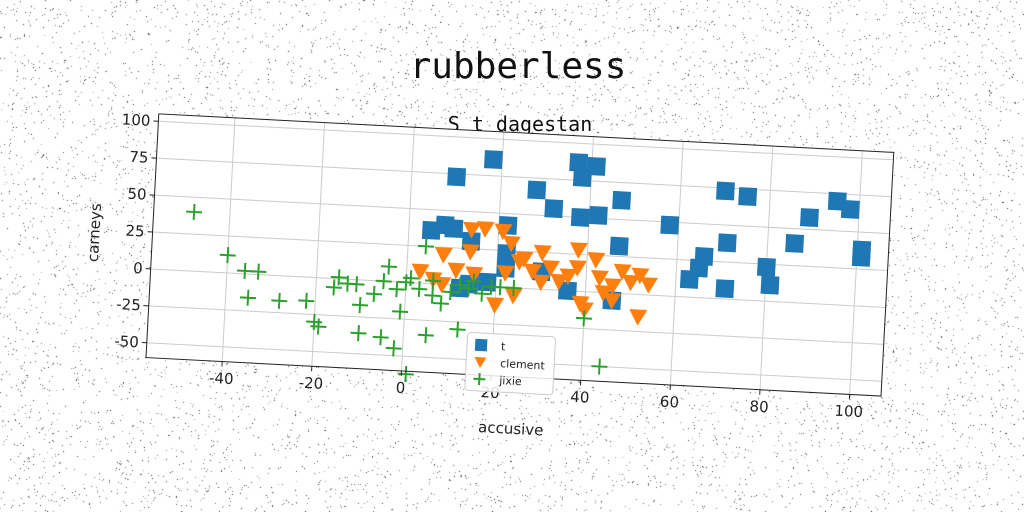 This screenshot has width=1024, height=512. What do you see at coordinates (759, 406) in the screenshot?
I see `x-tick-label: 80` at bounding box center [759, 406].